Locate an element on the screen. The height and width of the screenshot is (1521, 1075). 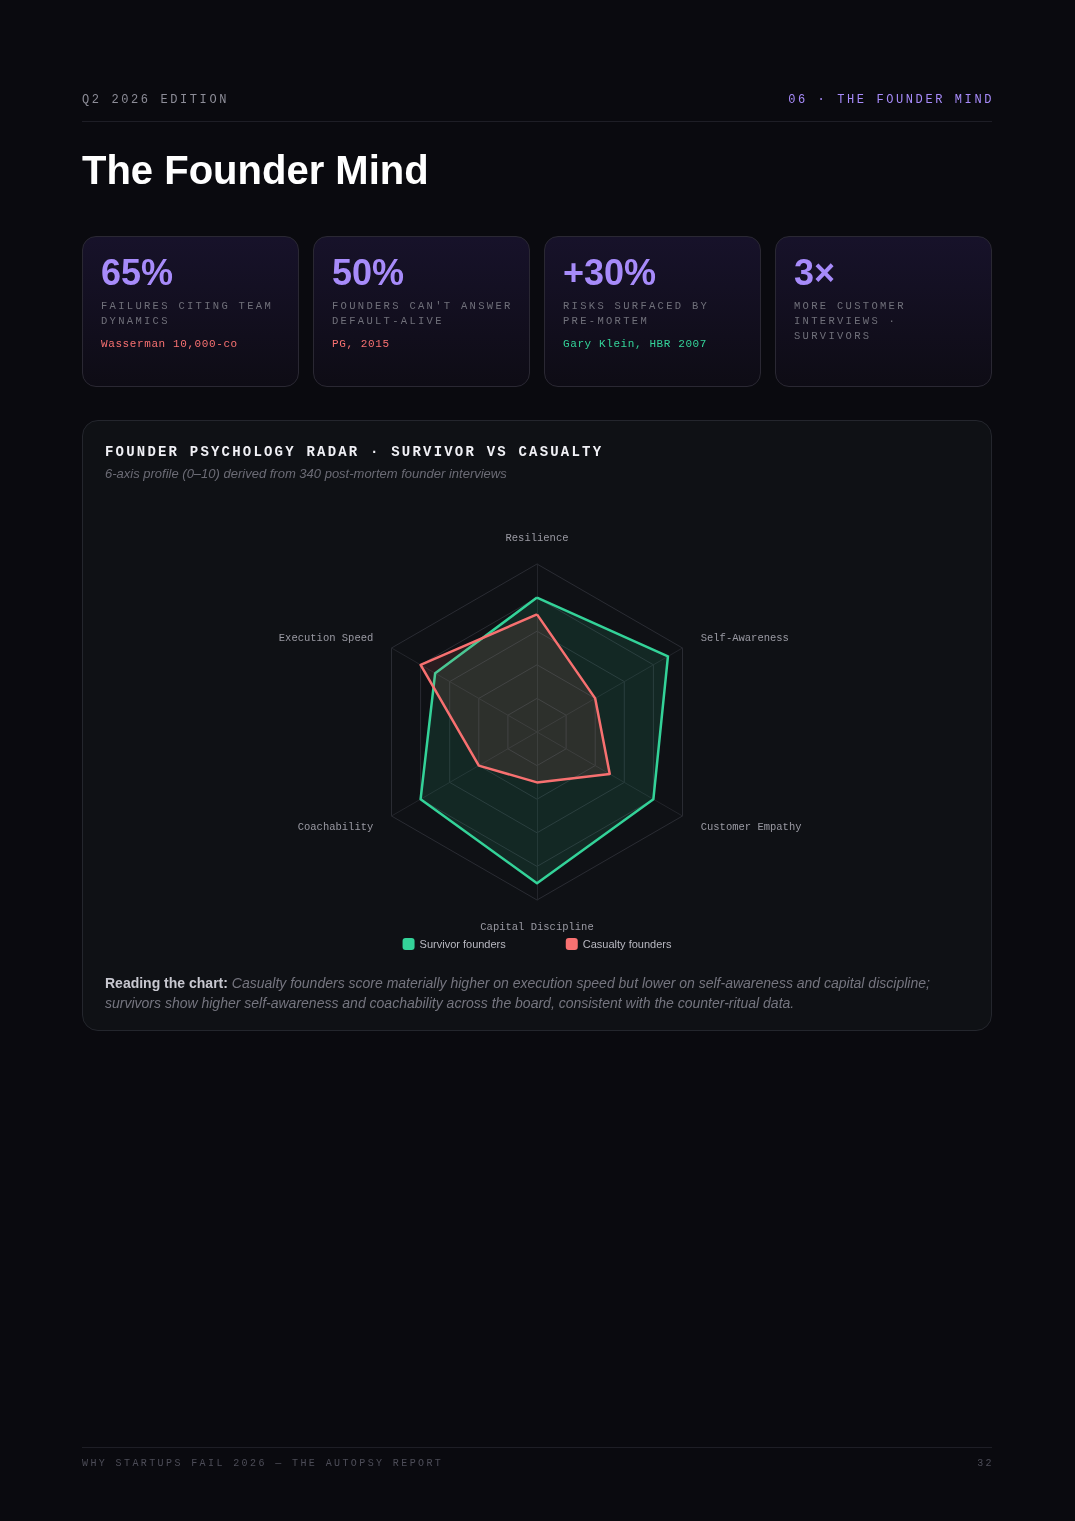
text: MORE CUSTOMER INTERVIEWS · SURVIVORS is located at coordinates (850, 321).